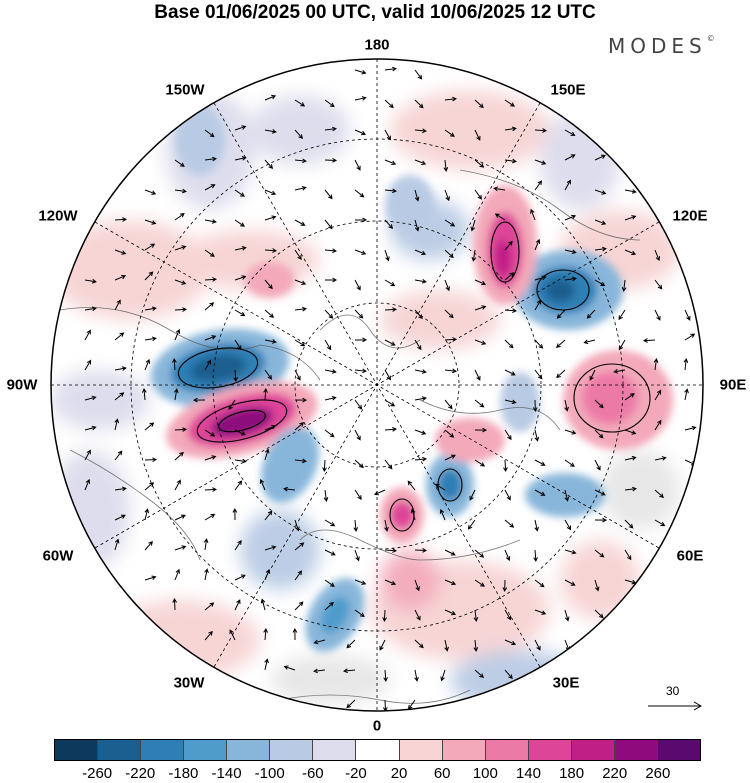  What do you see at coordinates (140, 773) in the screenshot?
I see `colorbar-tick-label: -220` at bounding box center [140, 773].